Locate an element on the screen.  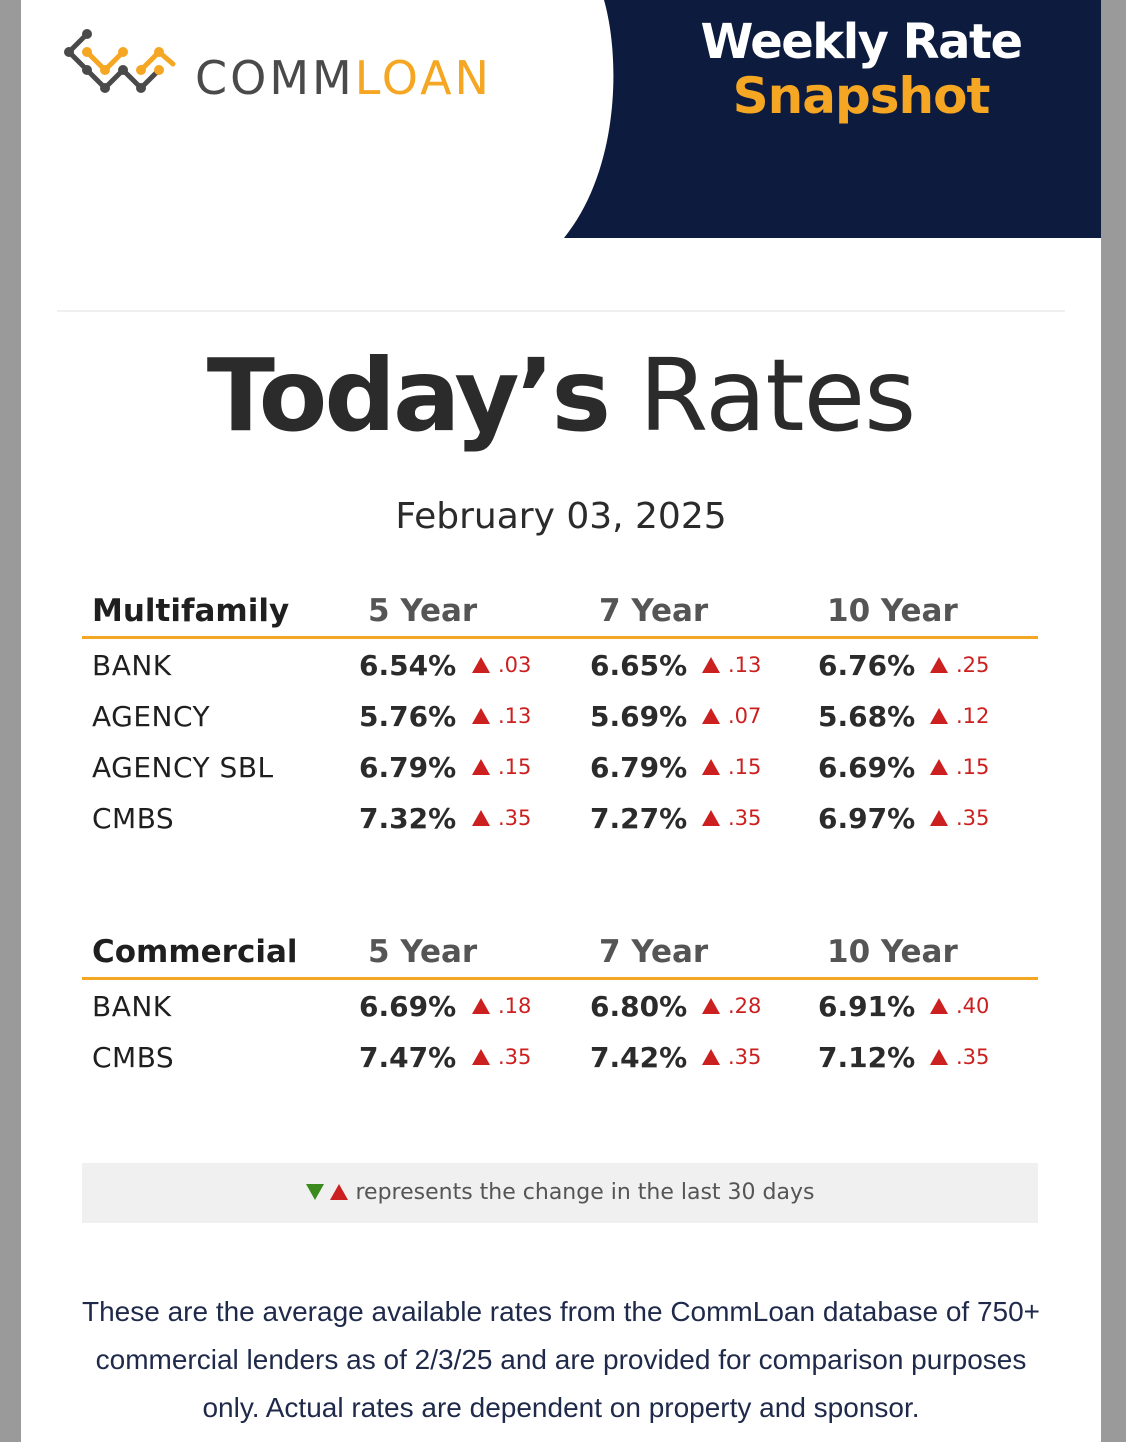
change-7-year: .28 is located at coordinates (731, 1006).